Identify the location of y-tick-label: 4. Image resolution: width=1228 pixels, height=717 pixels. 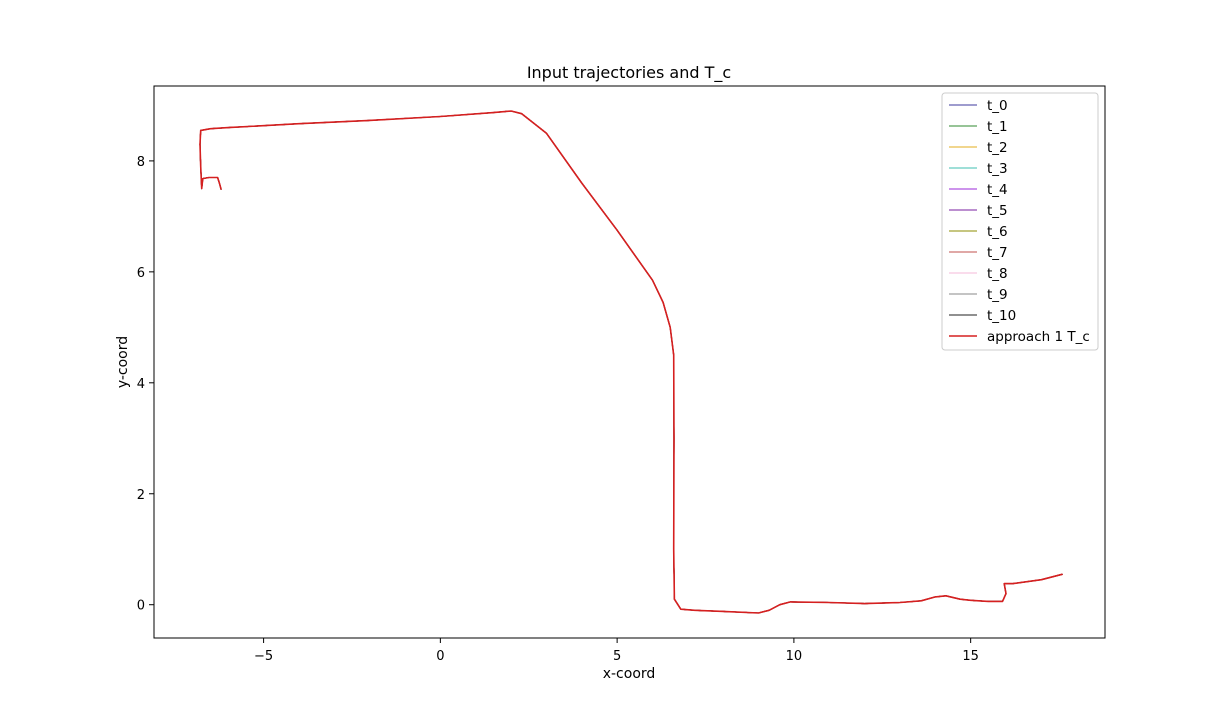
(141, 384).